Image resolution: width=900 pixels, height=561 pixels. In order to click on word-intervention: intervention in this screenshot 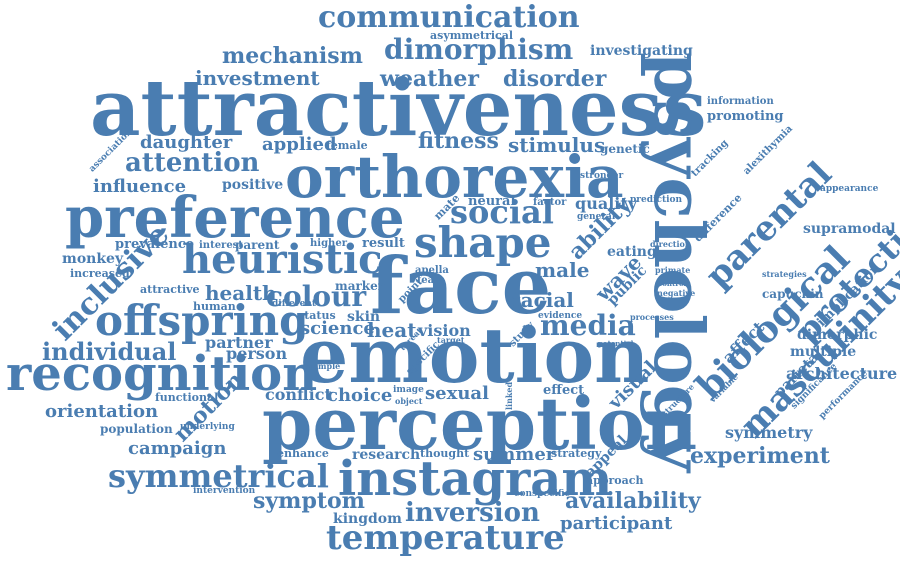, I will do `click(224, 491)`.